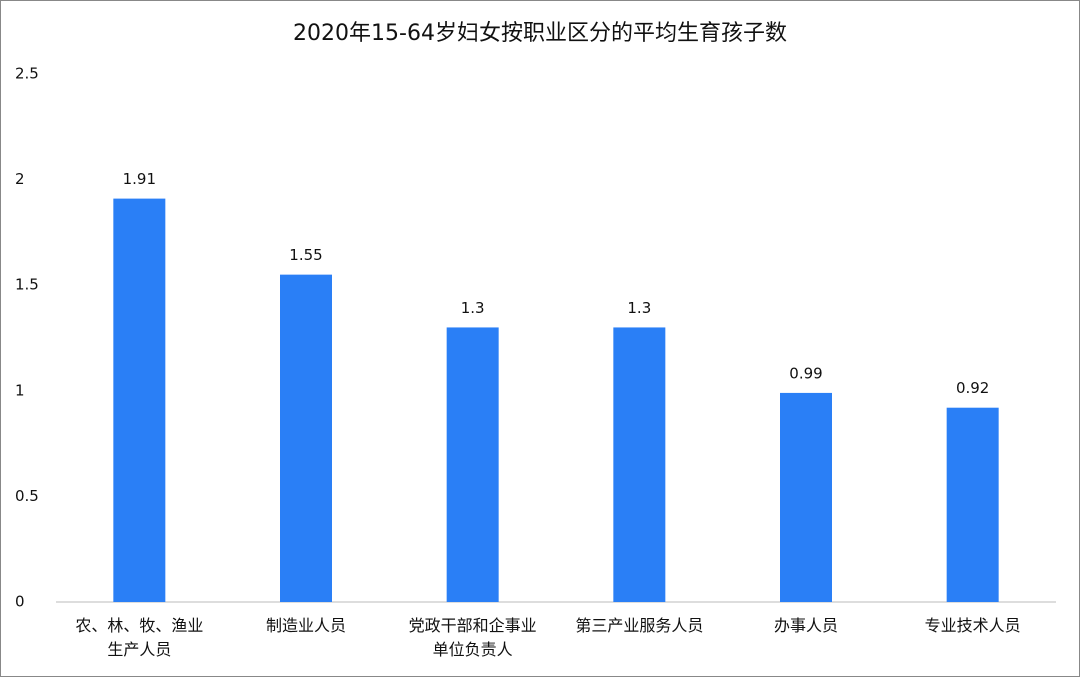 This screenshot has width=1080, height=677. Describe the element at coordinates (27, 74) in the screenshot. I see `y-tick-label: 2.5` at that location.